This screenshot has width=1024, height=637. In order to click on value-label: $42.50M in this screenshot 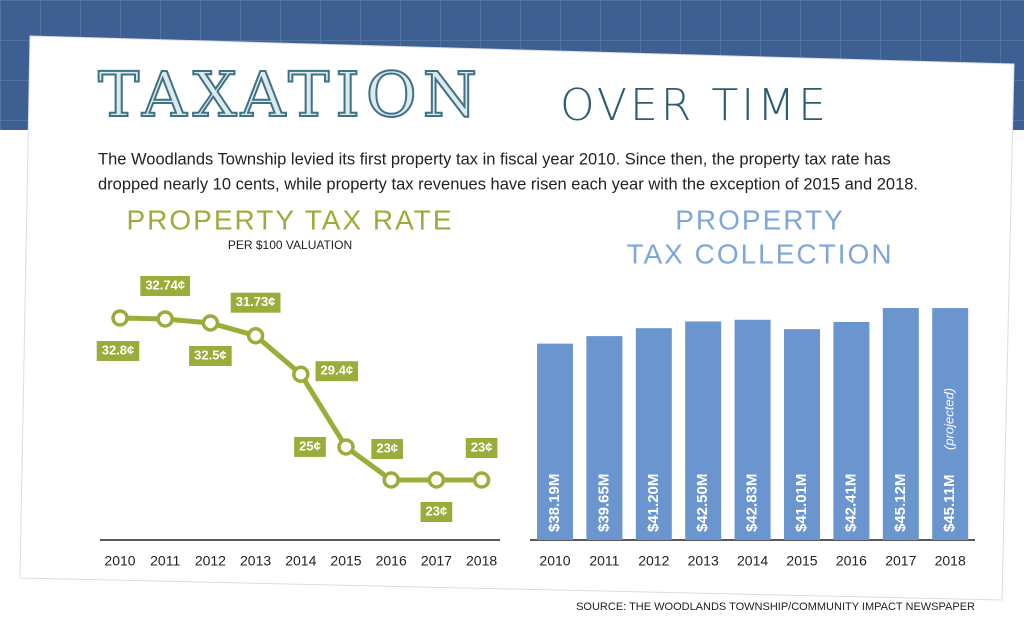, I will do `click(702, 503)`.